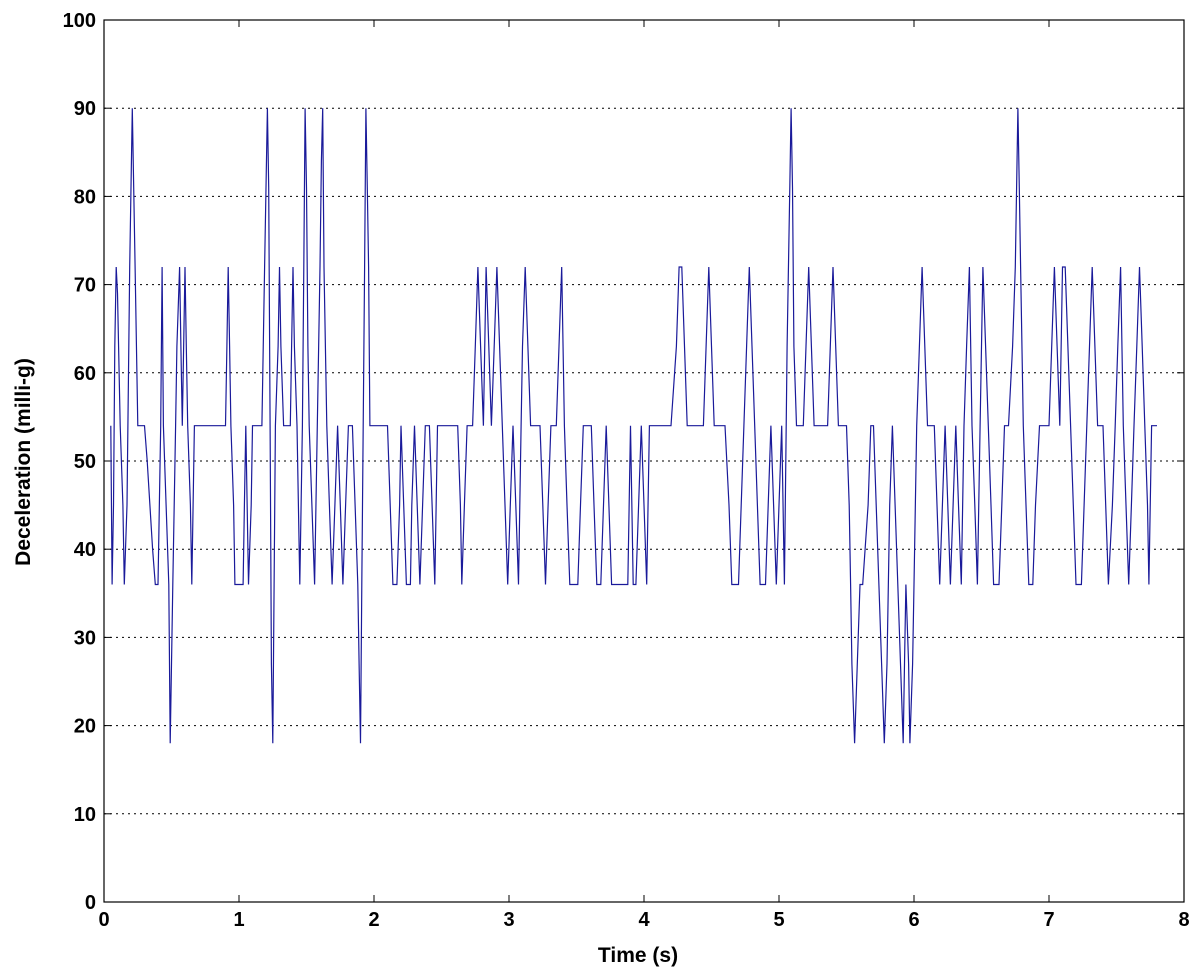 The height and width of the screenshot is (970, 1197). Describe the element at coordinates (23, 462) in the screenshot. I see `y-axis-label: Deceleration (milli-g)` at that location.